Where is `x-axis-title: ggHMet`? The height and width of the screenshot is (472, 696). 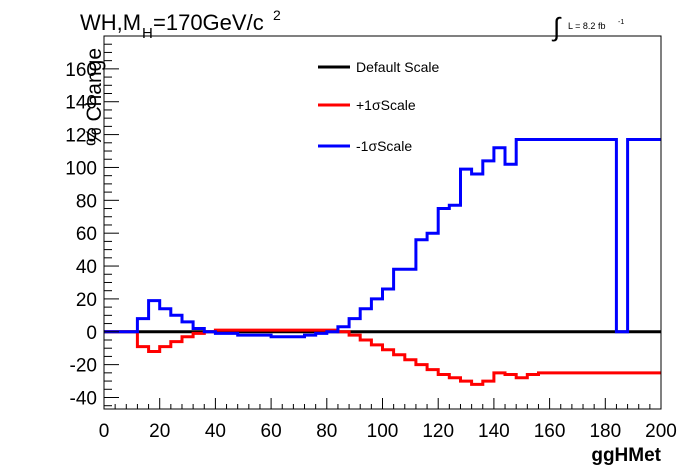 x-axis-title: ggHMet is located at coordinates (626, 455).